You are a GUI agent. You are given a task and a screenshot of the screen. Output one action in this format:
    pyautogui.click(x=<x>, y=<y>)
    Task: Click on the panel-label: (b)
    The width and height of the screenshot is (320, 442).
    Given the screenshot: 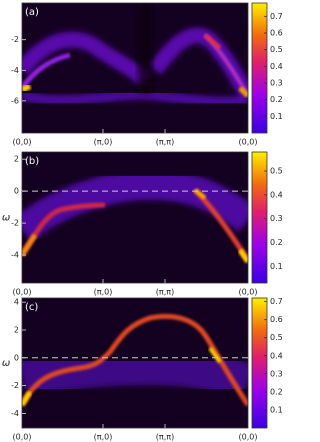 What is the action you would take?
    pyautogui.click(x=32, y=161)
    